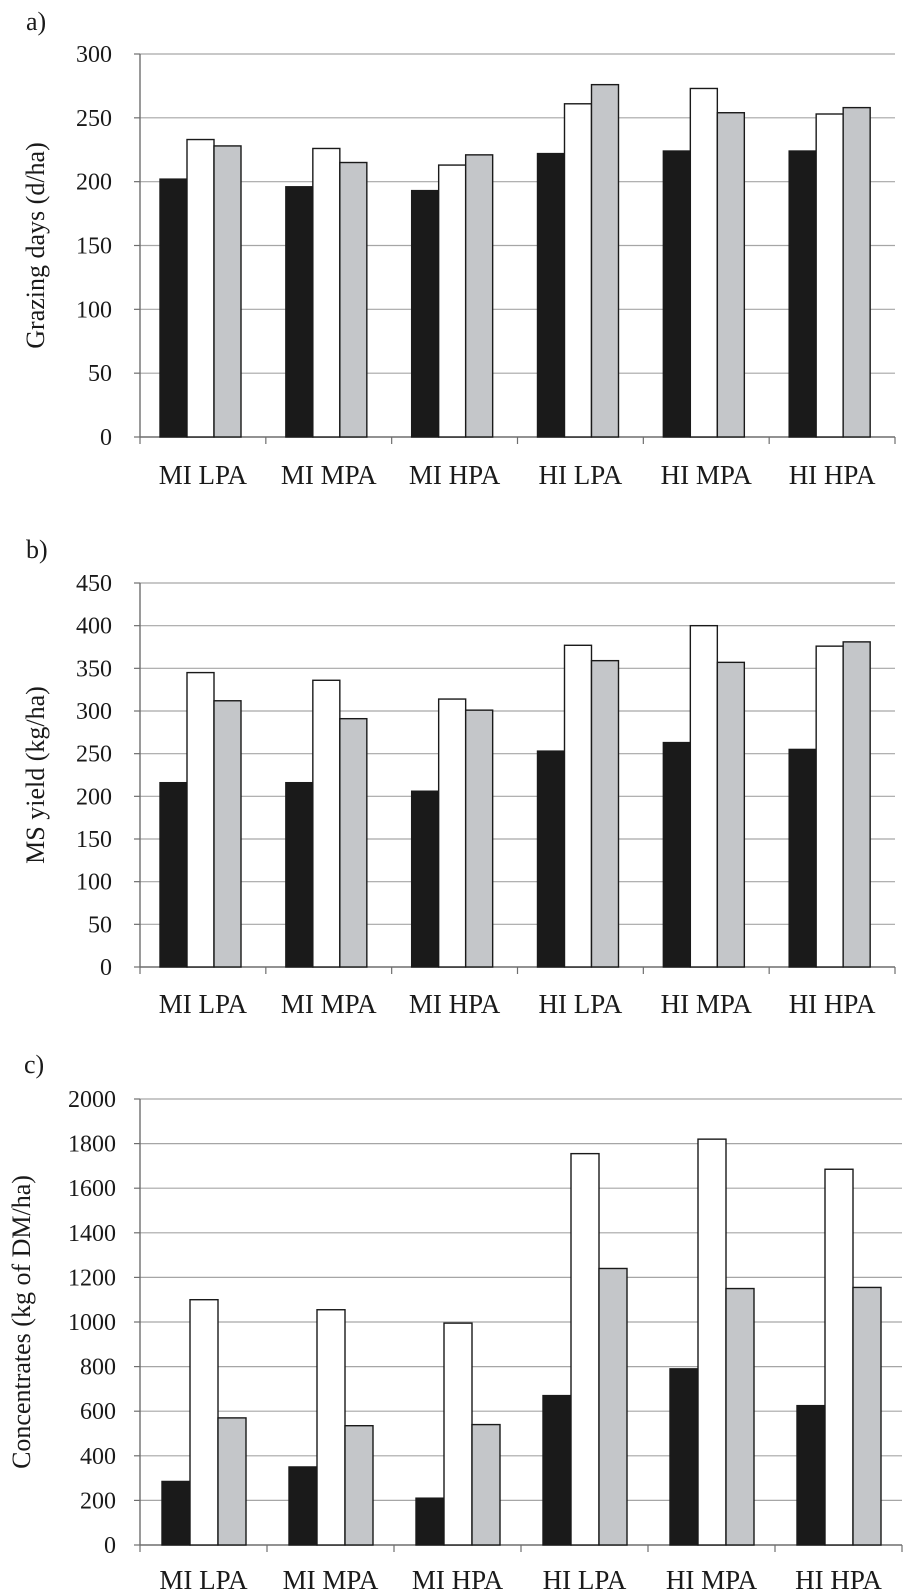 The height and width of the screenshot is (1596, 917). What do you see at coordinates (21, 1322) in the screenshot?
I see `y-axis-label: Concentrates (kg of DM/ha)` at bounding box center [21, 1322].